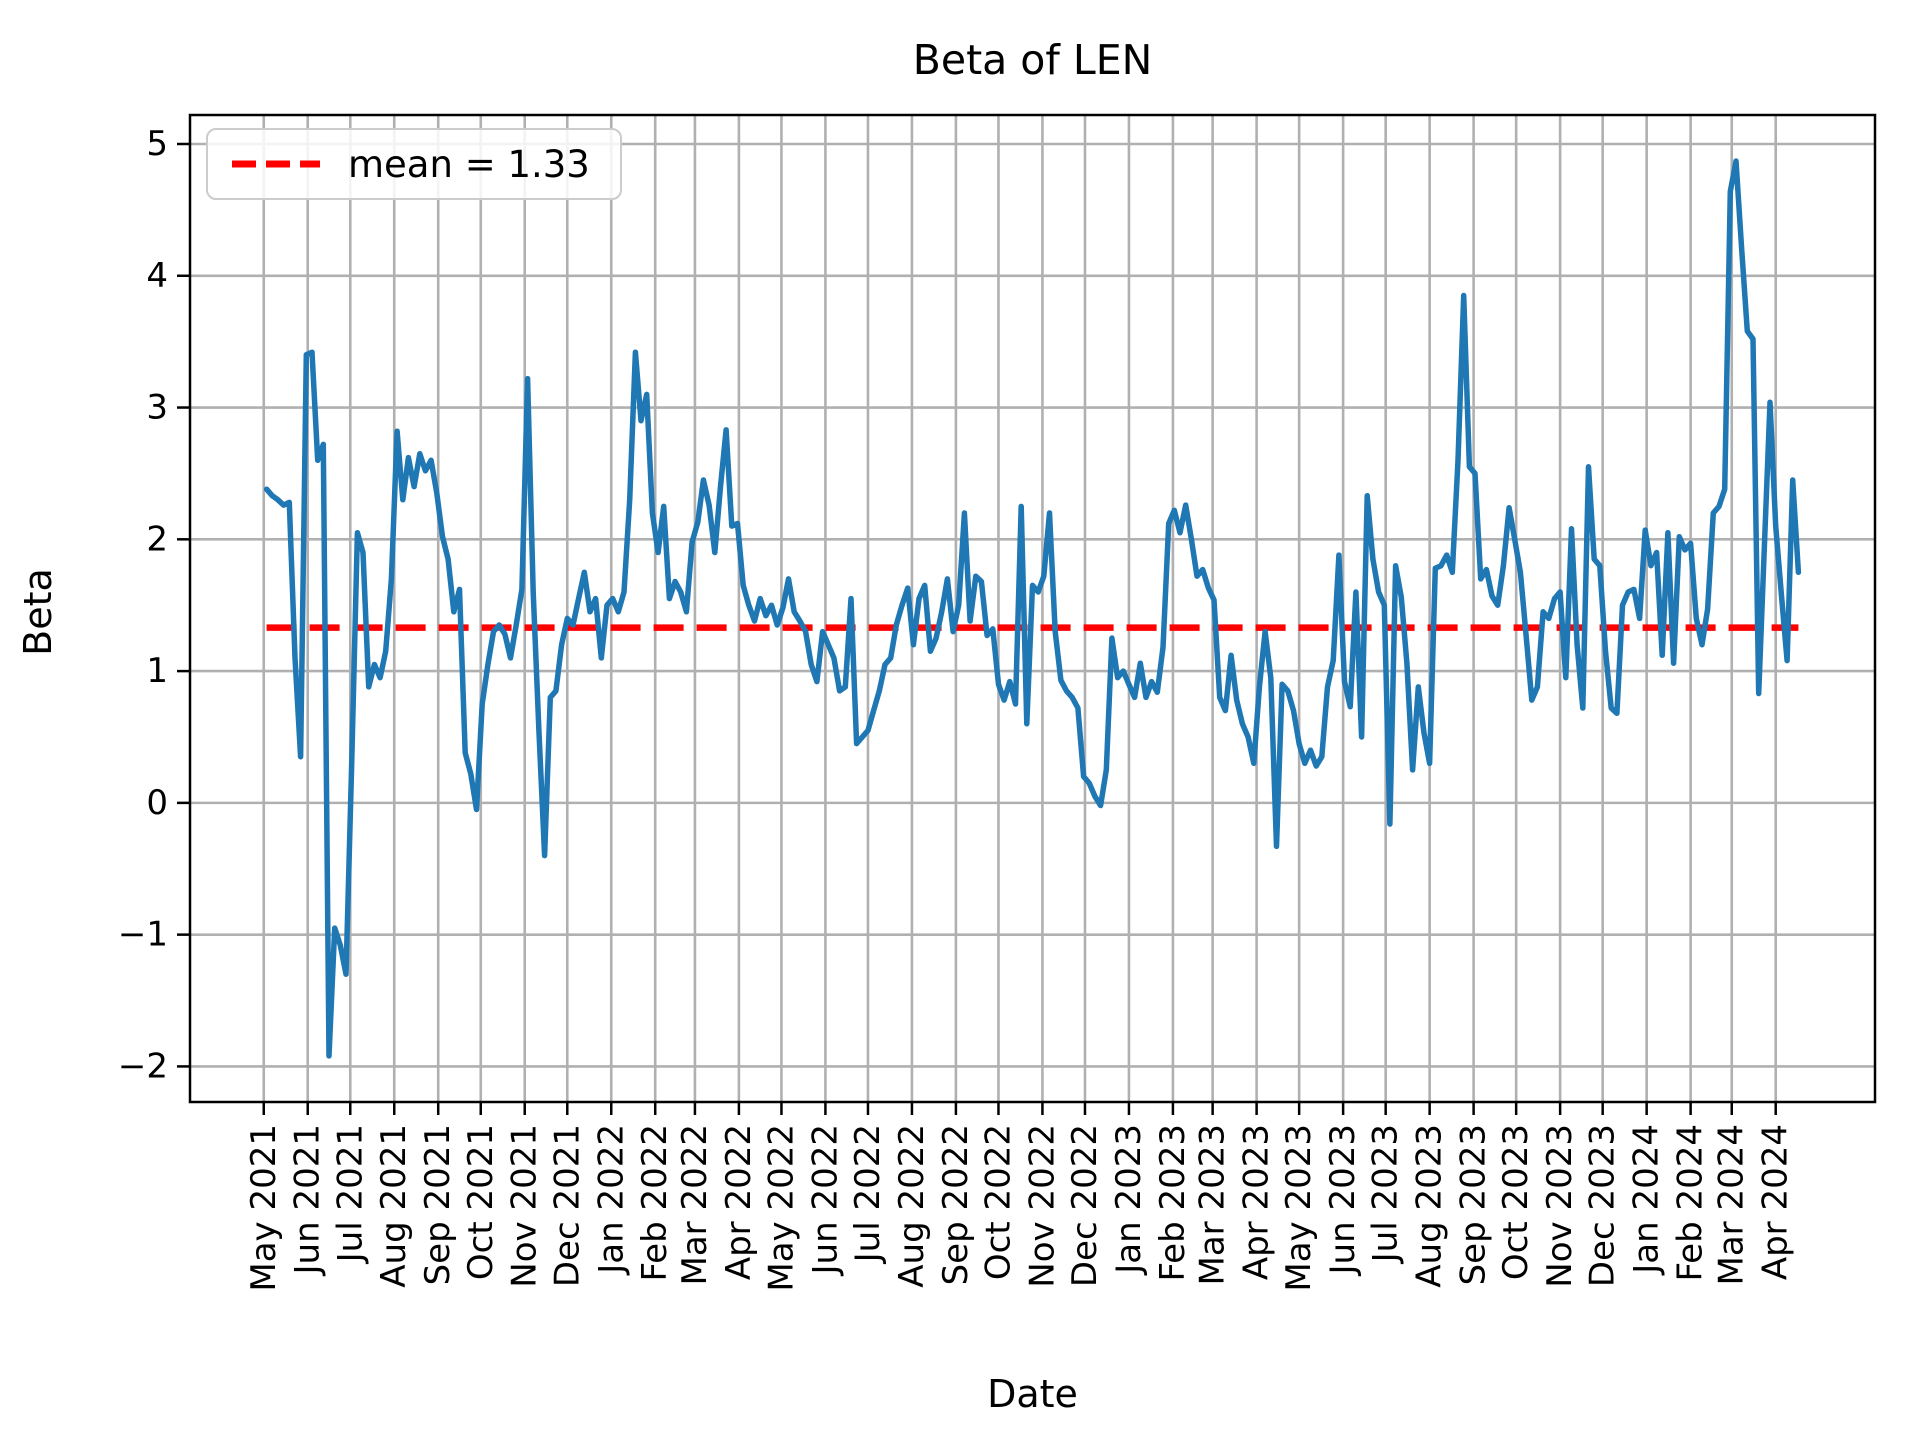 The image size is (1920, 1440). Describe the element at coordinates (1430, 1206) in the screenshot. I see `x-tick-label: Aug 2023` at that location.